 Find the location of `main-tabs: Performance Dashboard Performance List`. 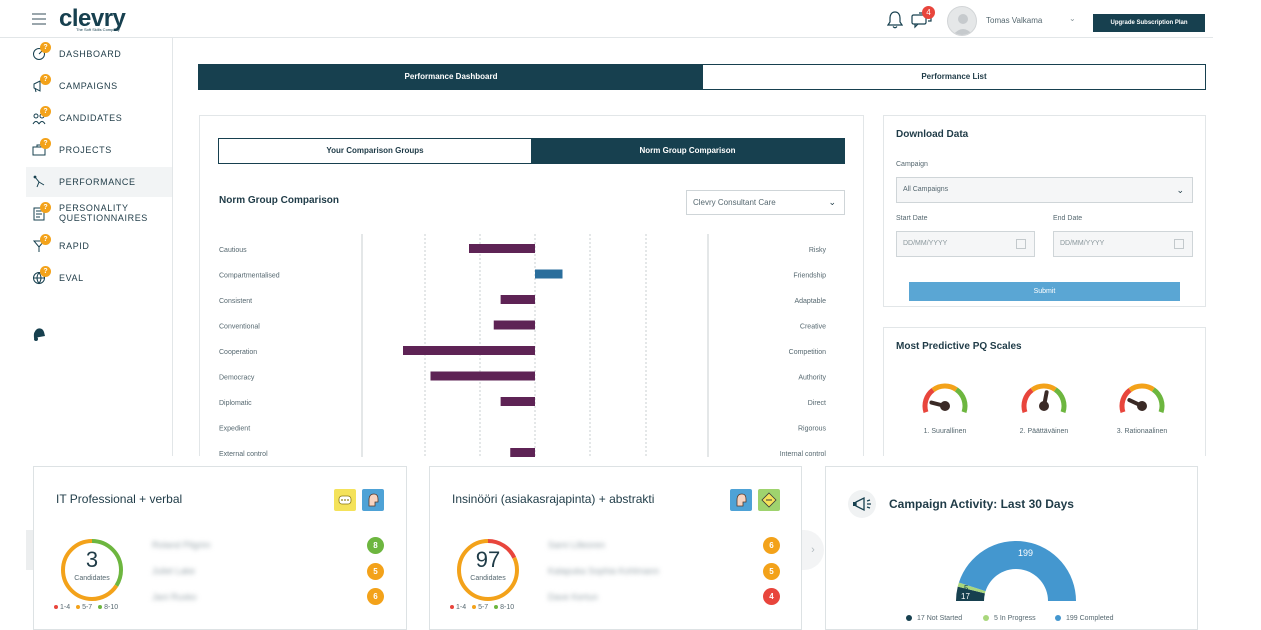

main-tabs: Performance Dashboard Performance List is located at coordinates (702, 77).